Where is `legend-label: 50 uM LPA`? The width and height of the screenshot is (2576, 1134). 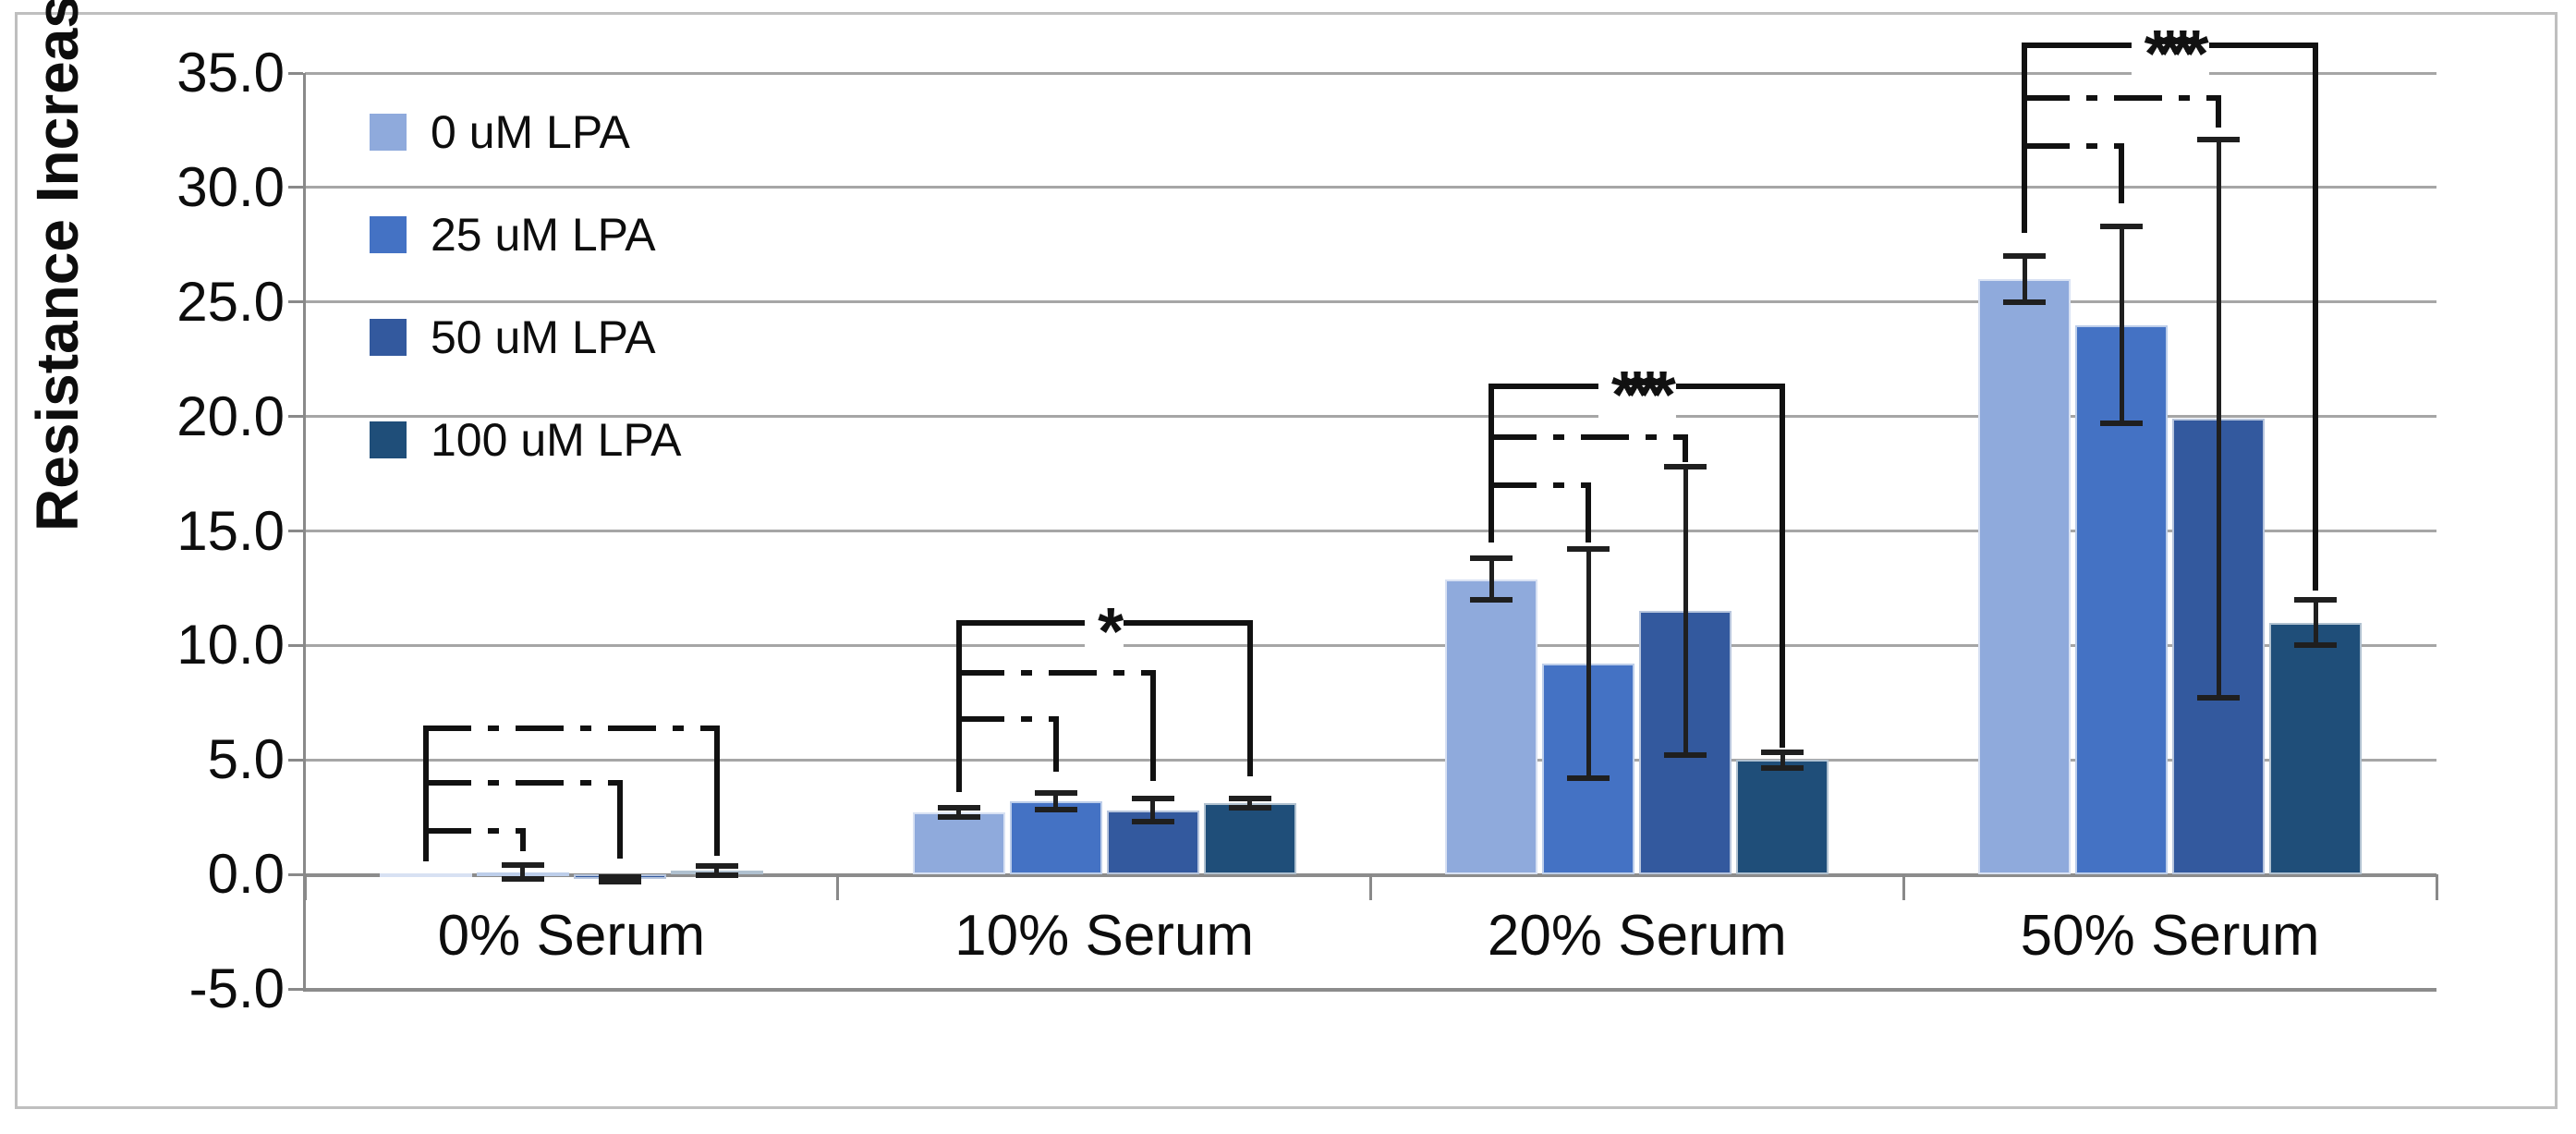
legend-label: 50 uM LPA is located at coordinates (543, 337).